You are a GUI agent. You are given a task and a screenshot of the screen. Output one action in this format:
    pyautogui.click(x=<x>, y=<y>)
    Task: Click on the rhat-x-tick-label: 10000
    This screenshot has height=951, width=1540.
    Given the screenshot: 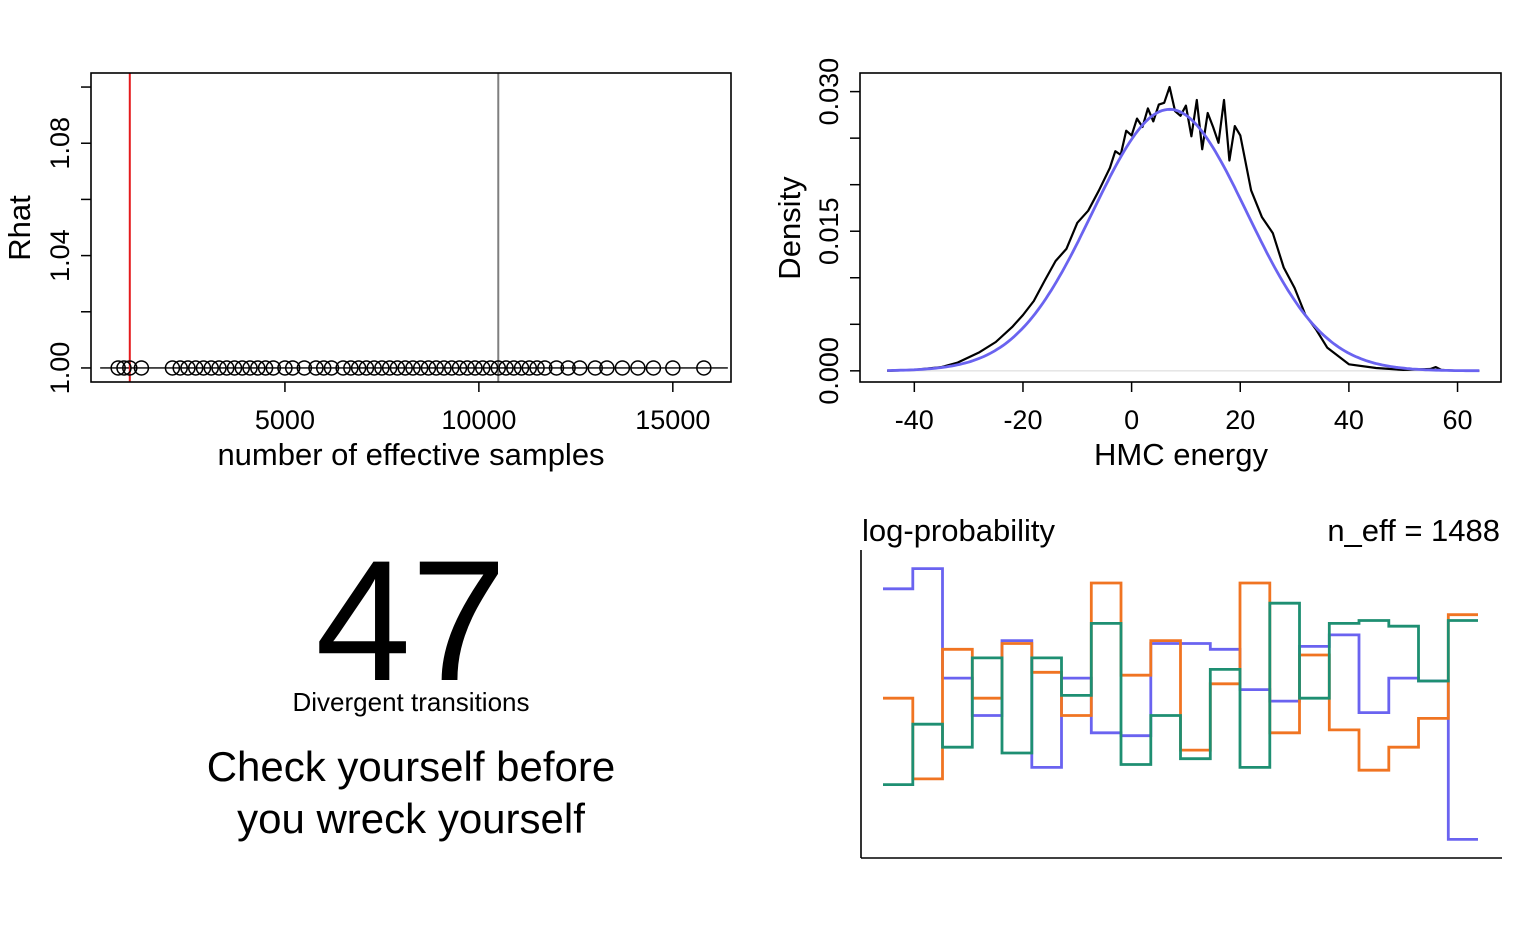 What is the action you would take?
    pyautogui.click(x=478, y=420)
    